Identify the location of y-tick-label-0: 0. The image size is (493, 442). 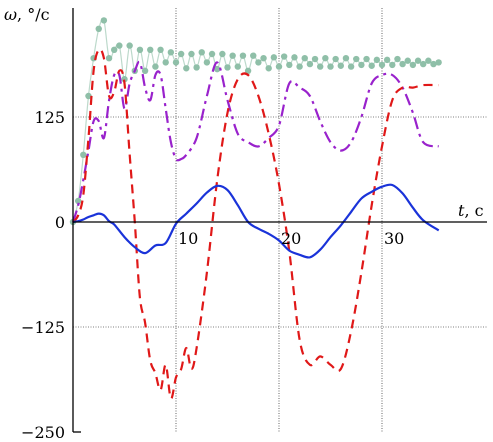
(60, 222).